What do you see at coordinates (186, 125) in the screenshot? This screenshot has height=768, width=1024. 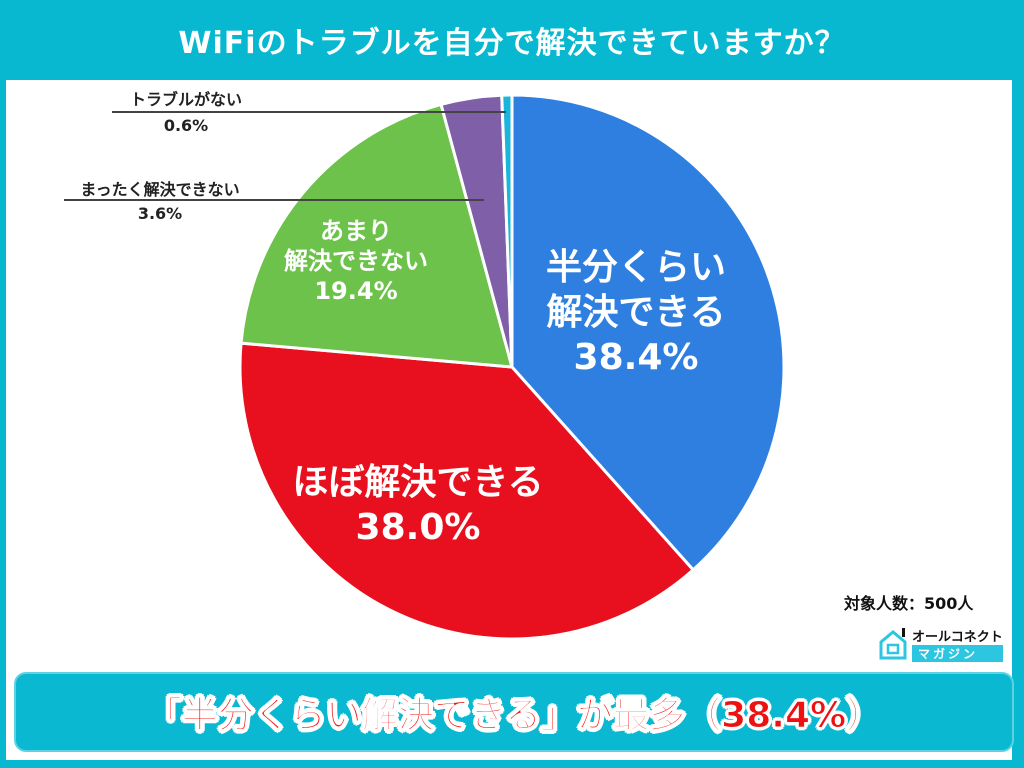 I see `label-none-pct: 0.6%` at bounding box center [186, 125].